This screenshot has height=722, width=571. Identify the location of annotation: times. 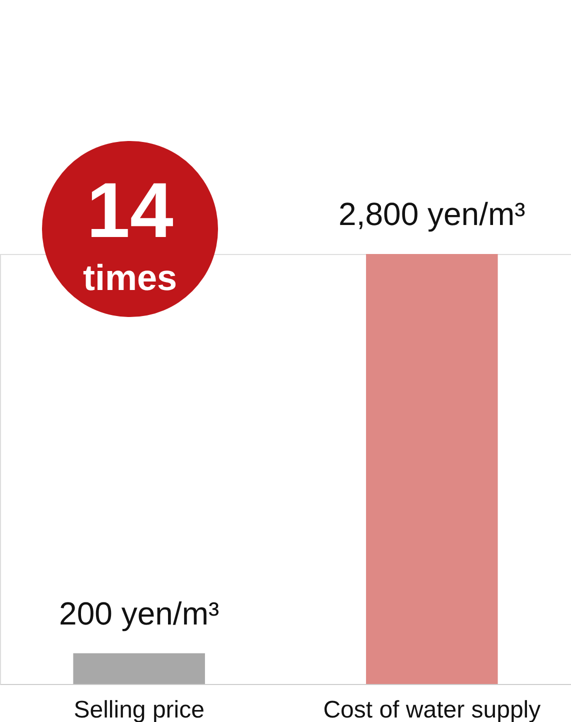
(130, 277).